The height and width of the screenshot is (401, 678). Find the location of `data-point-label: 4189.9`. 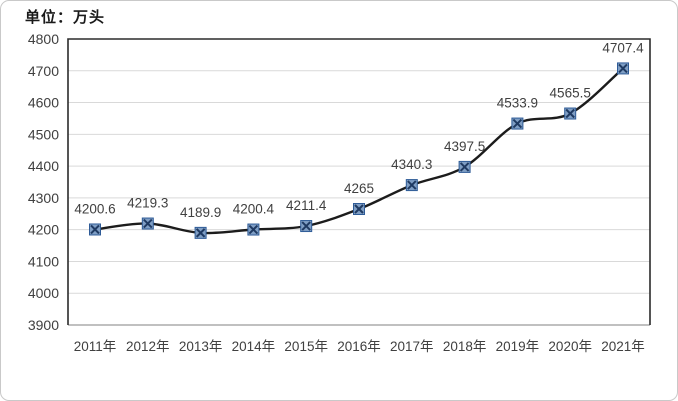

data-point-label: 4189.9 is located at coordinates (200, 212).